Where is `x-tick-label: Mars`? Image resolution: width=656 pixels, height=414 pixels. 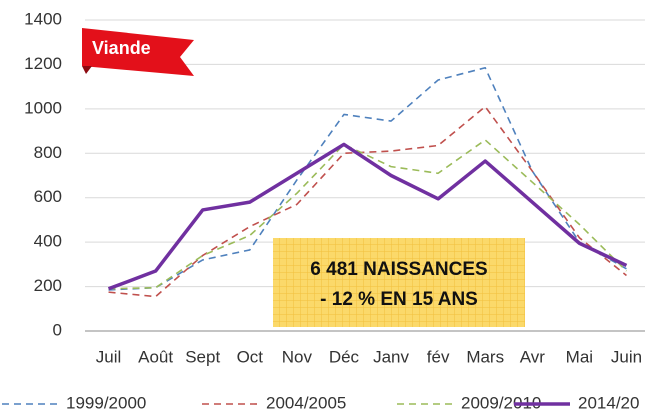
x-tick-label: Mars is located at coordinates (485, 356).